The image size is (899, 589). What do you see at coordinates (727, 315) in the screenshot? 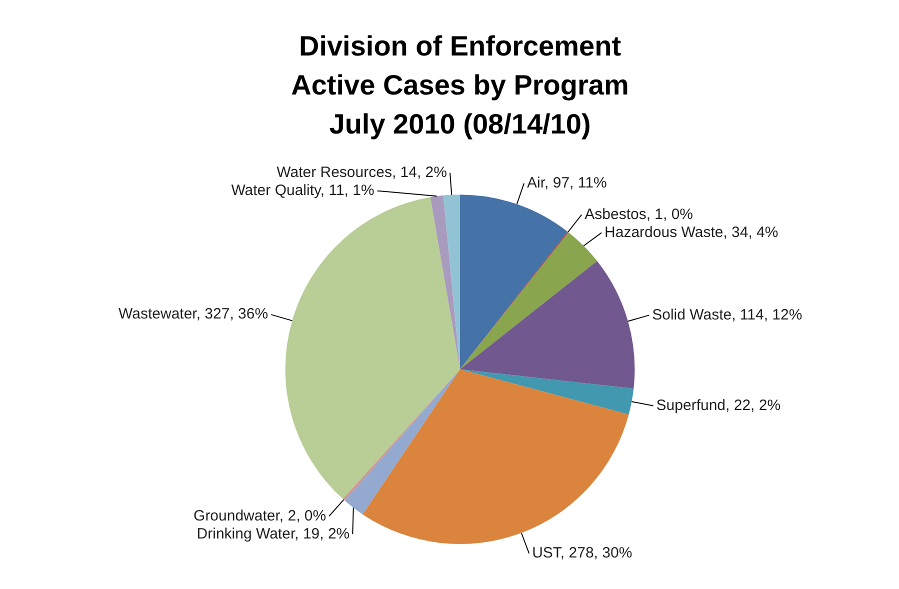
I see `slice-label: Solid Waste, 114, 12%` at bounding box center [727, 315].